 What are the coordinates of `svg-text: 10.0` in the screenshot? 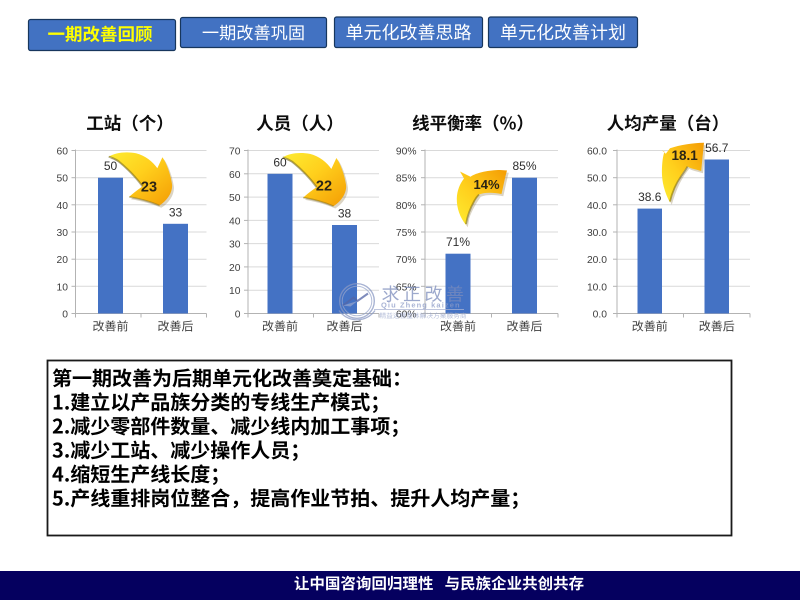 It's located at (597, 287).